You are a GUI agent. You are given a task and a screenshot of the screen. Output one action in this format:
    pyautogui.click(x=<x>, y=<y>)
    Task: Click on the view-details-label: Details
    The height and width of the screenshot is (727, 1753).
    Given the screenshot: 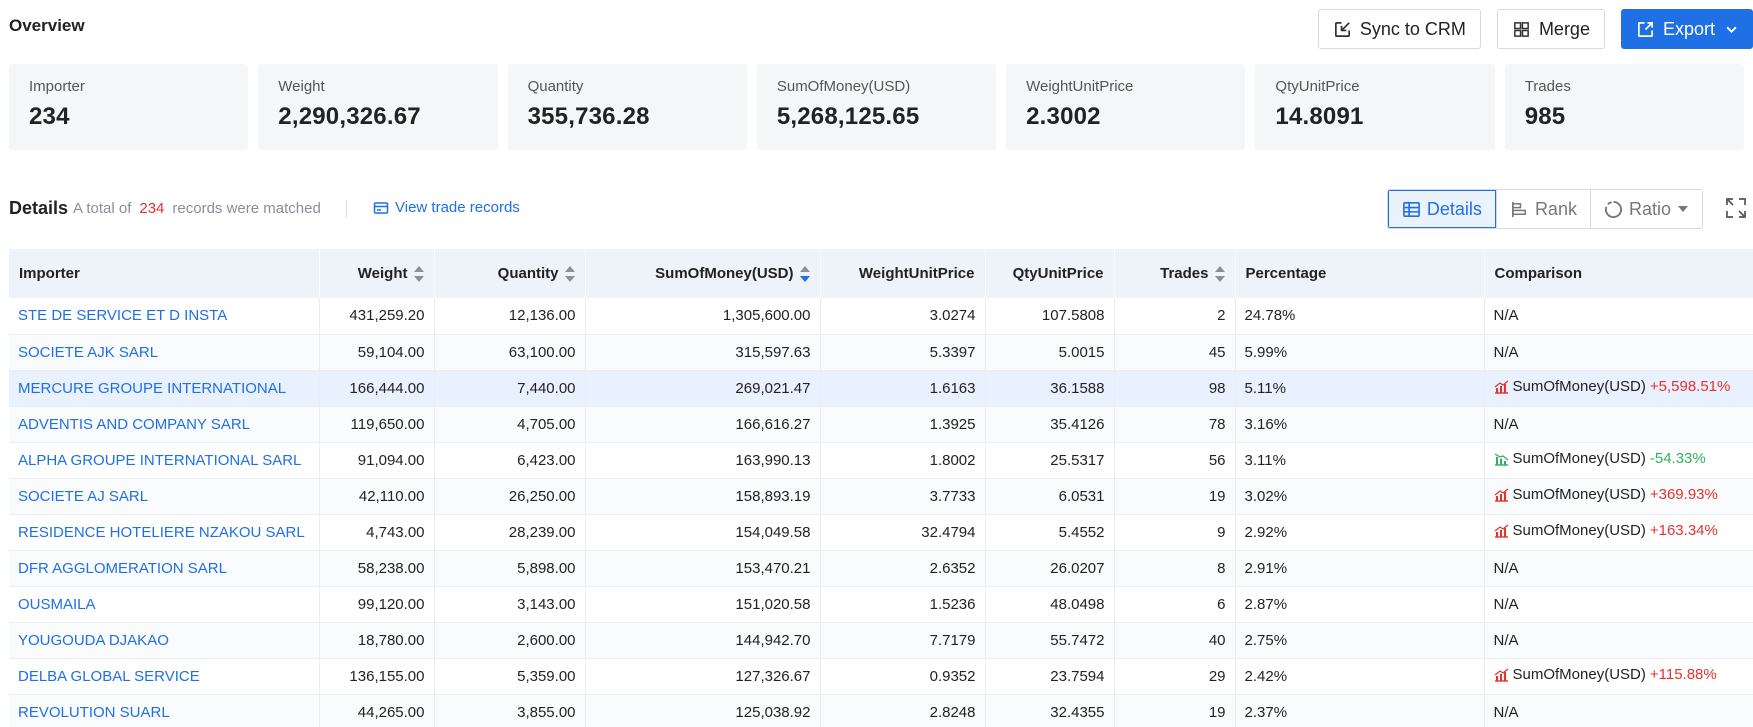 What is the action you would take?
    pyautogui.click(x=1454, y=208)
    